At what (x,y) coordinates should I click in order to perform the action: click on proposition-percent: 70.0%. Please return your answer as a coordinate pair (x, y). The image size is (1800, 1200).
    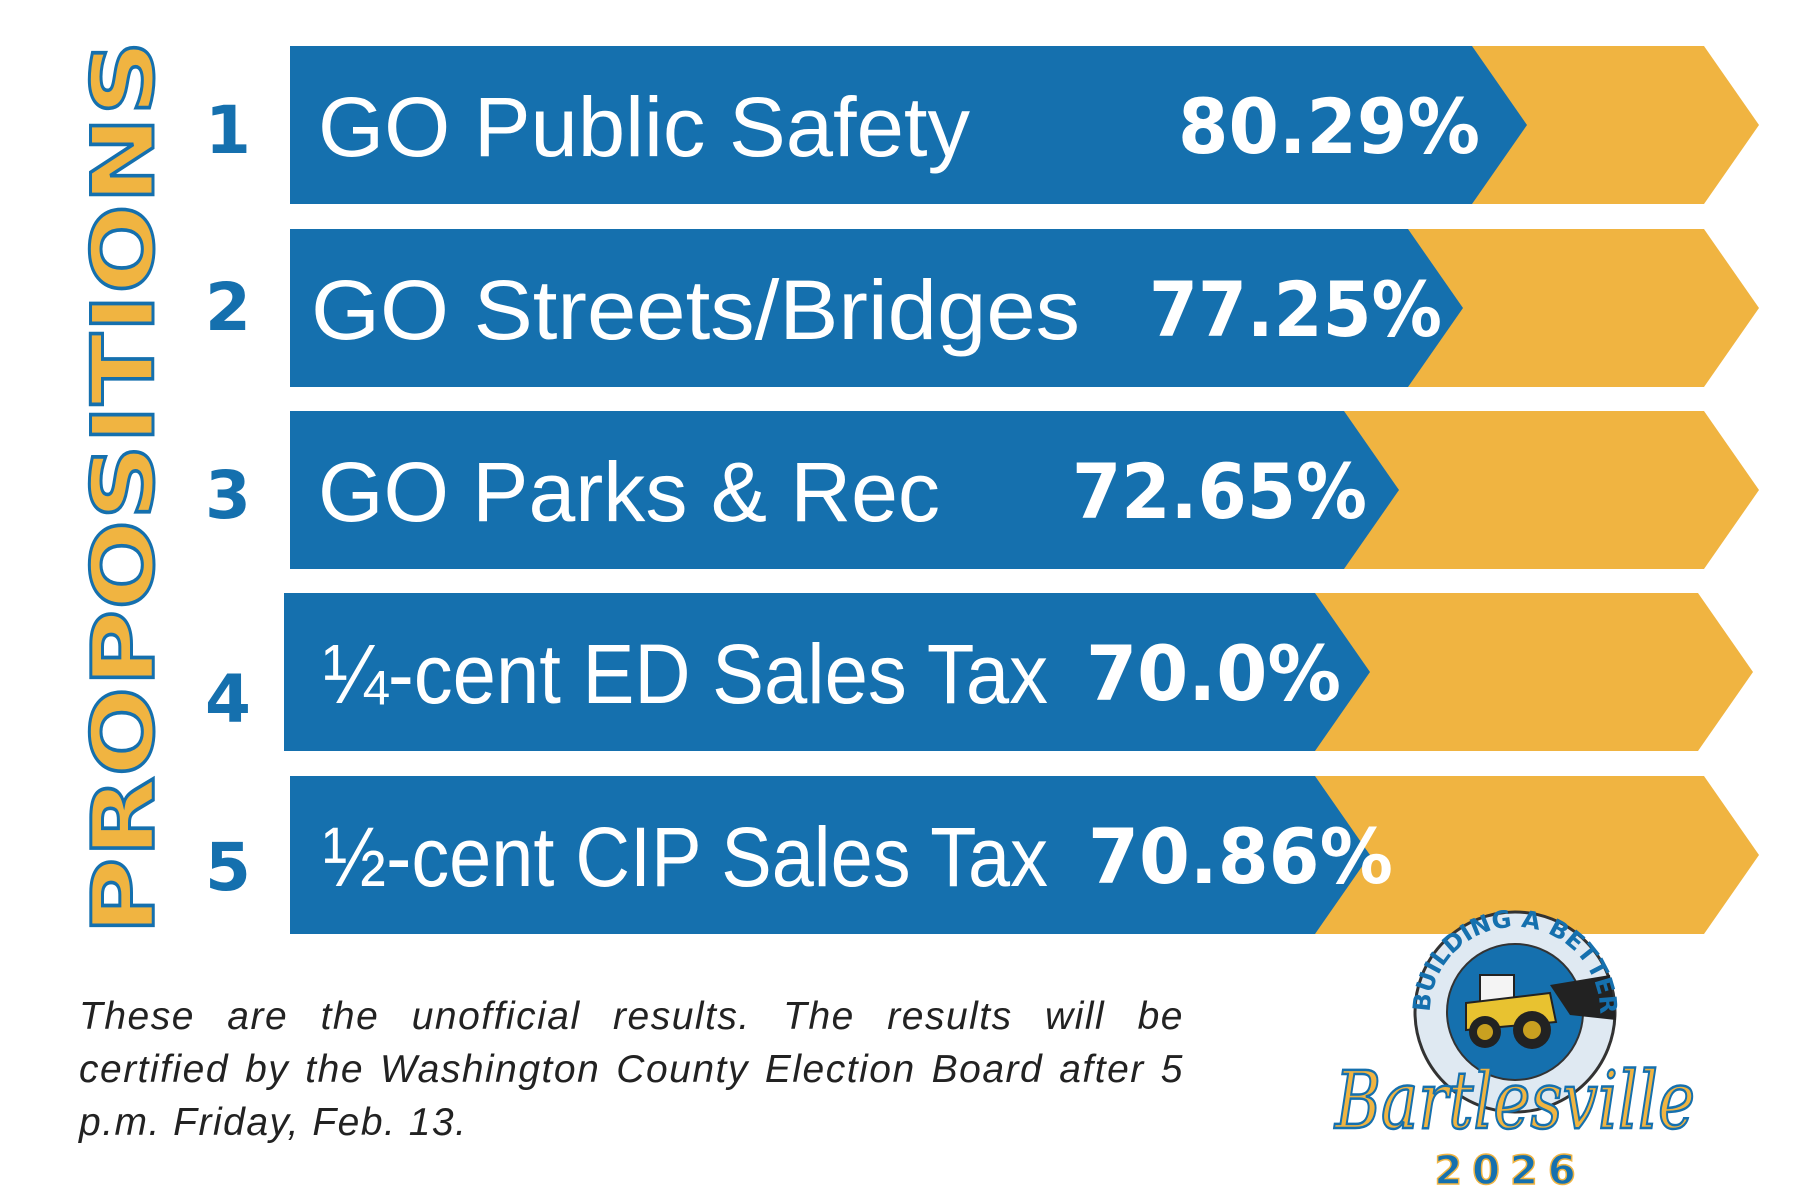
    Looking at the image, I should click on (1213, 673).